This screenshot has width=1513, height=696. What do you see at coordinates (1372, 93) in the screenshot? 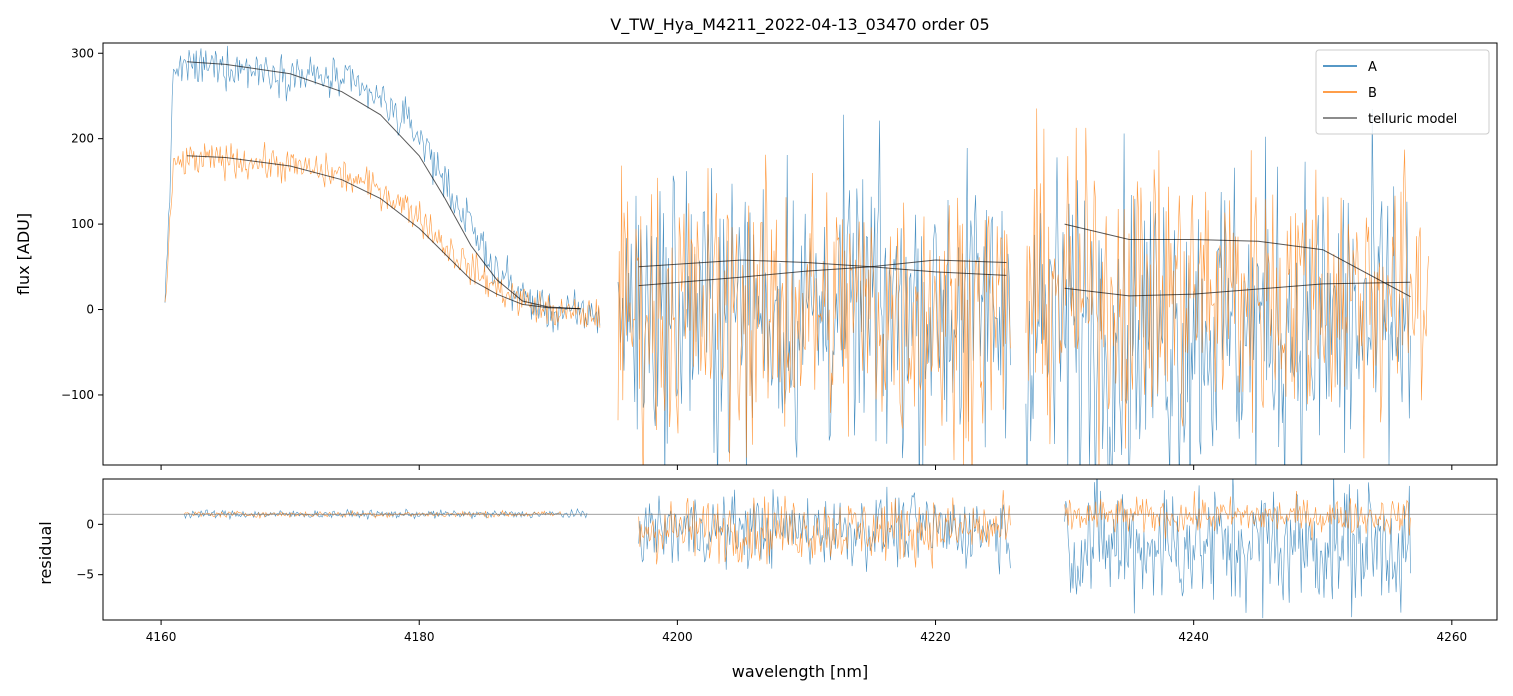
I see `legend-label-b: B` at bounding box center [1372, 93].